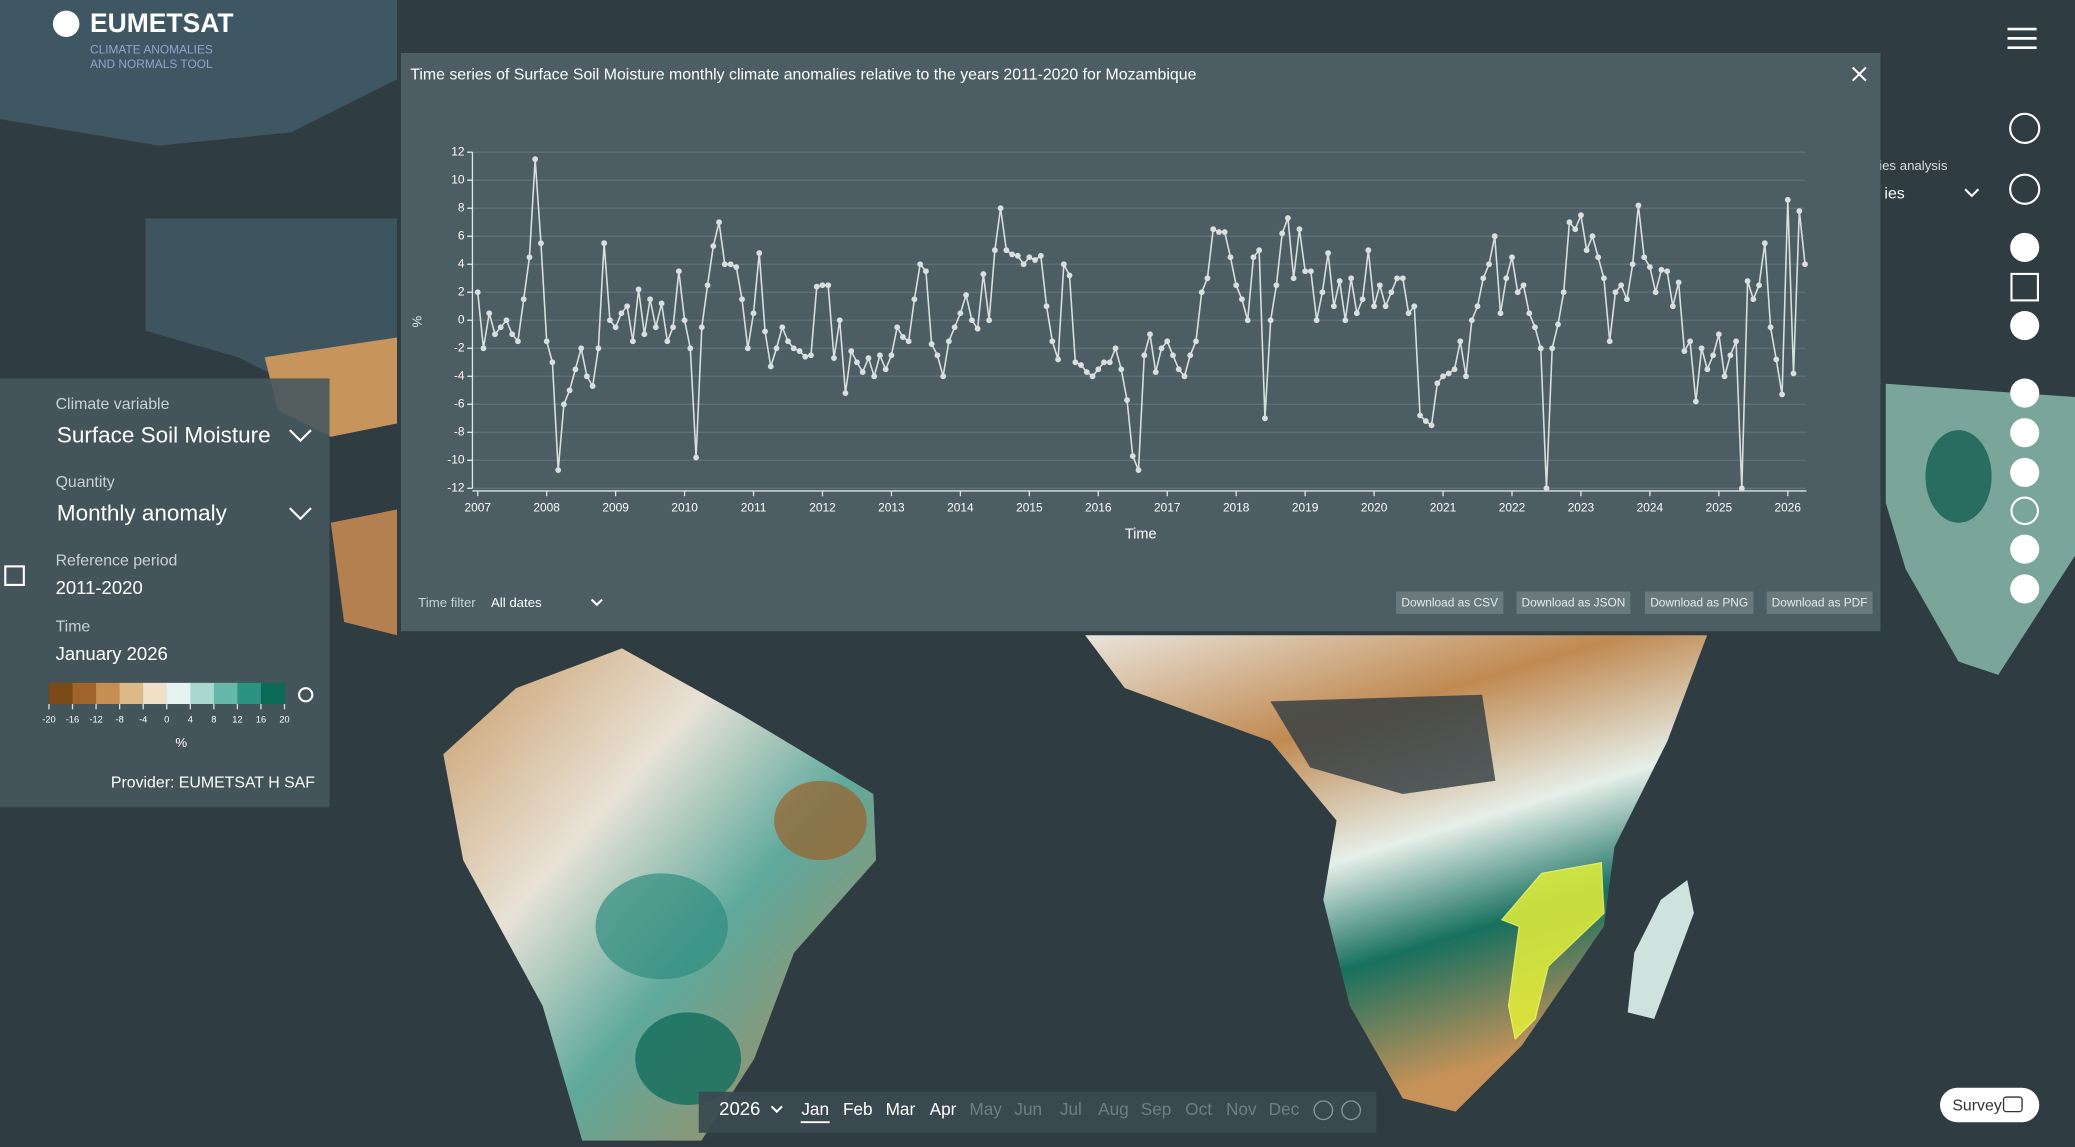 This screenshot has width=2075, height=1147. Describe the element at coordinates (2025, 325) in the screenshot. I see `zoom-out-button` at that location.